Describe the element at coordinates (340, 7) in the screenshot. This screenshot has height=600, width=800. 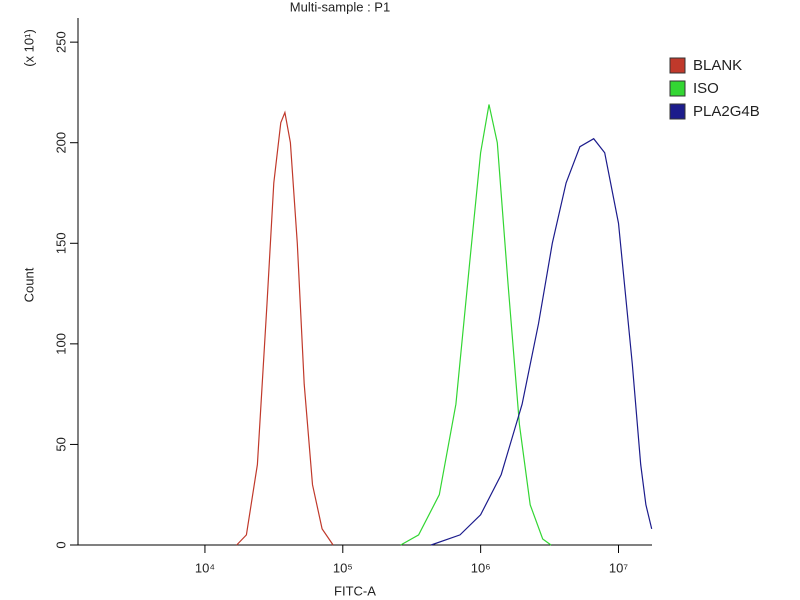
I see `chart-title: Multi-sample : P1` at that location.